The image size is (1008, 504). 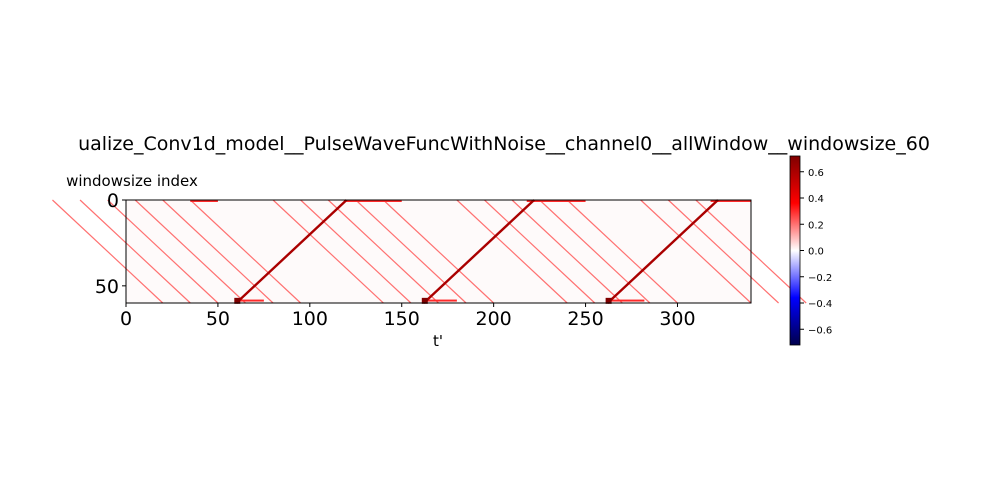 I want to click on plot-frame, so click(x=438, y=251).